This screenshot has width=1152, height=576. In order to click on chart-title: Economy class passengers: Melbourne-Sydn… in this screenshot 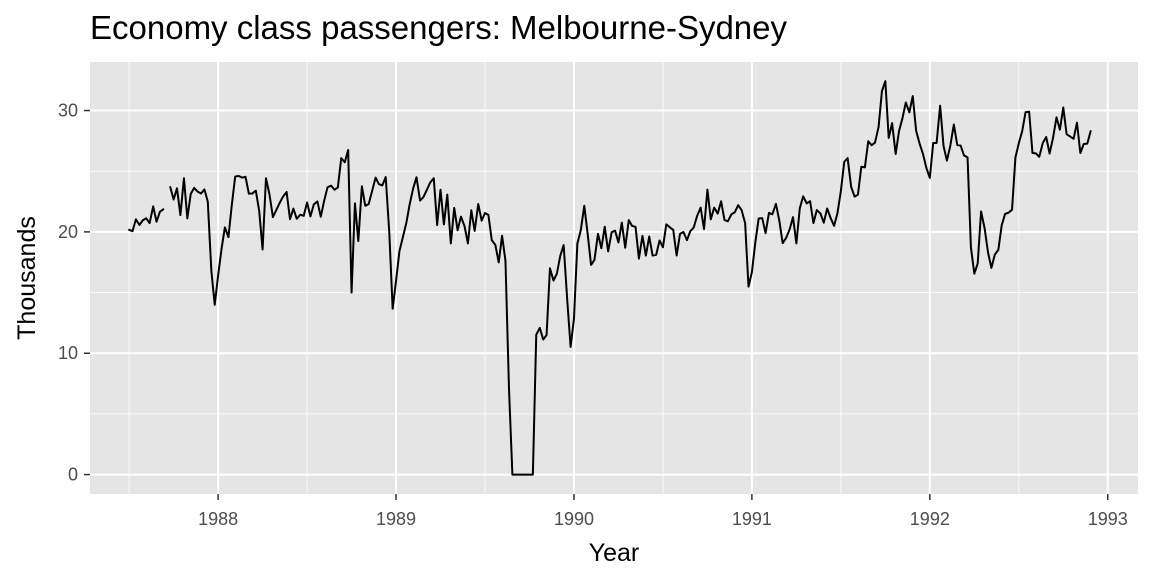, I will do `click(439, 27)`.